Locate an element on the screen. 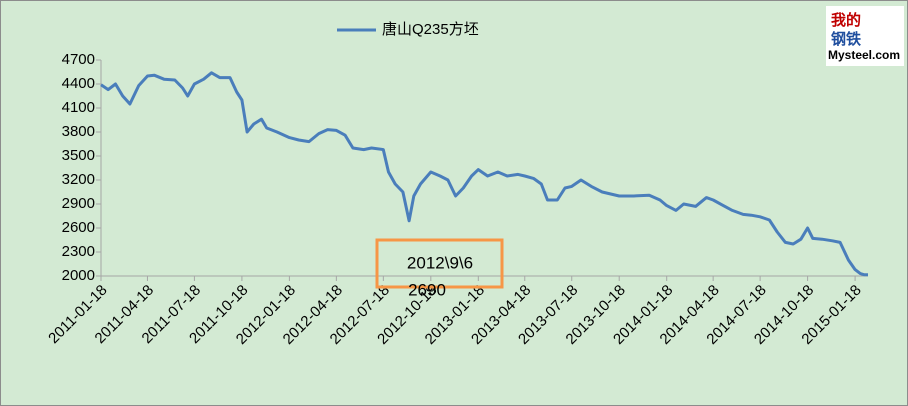  logo: 我的 钢铁 Mysteel.com is located at coordinates (865, 36).